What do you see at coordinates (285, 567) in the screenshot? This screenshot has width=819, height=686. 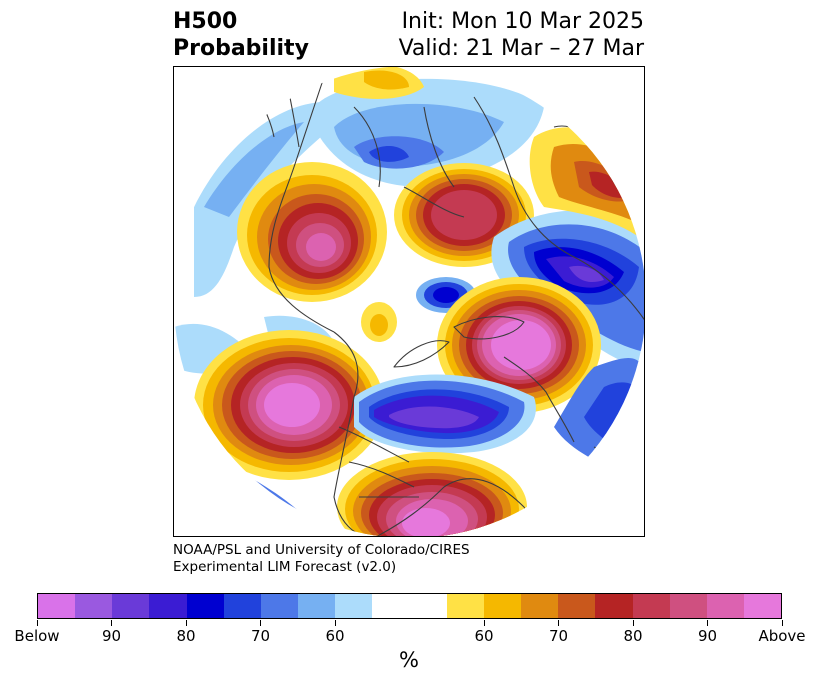 I see `credit-line-2: Experimental LIM Forecast (v2.0)` at bounding box center [285, 567].